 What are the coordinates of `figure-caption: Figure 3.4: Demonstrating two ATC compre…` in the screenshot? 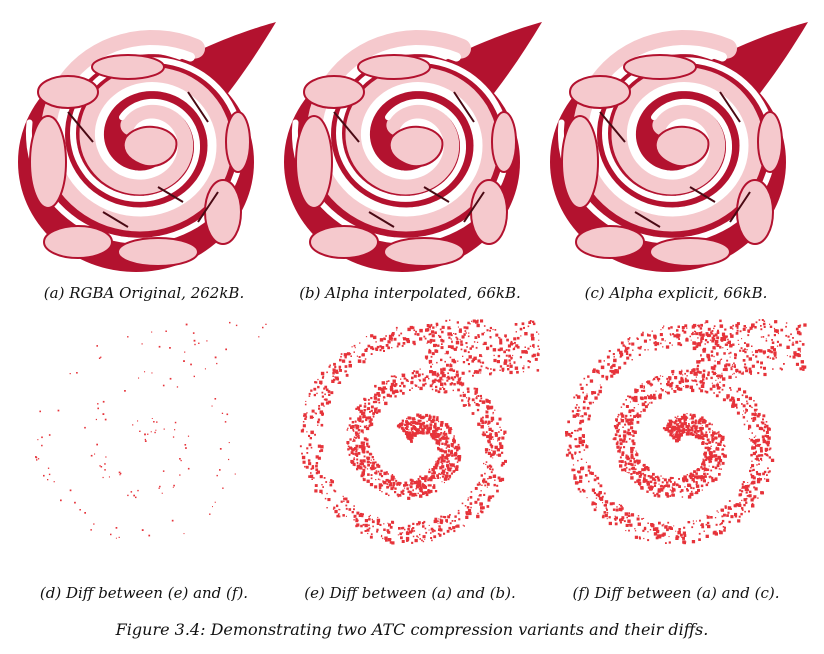 It's located at (412, 629).